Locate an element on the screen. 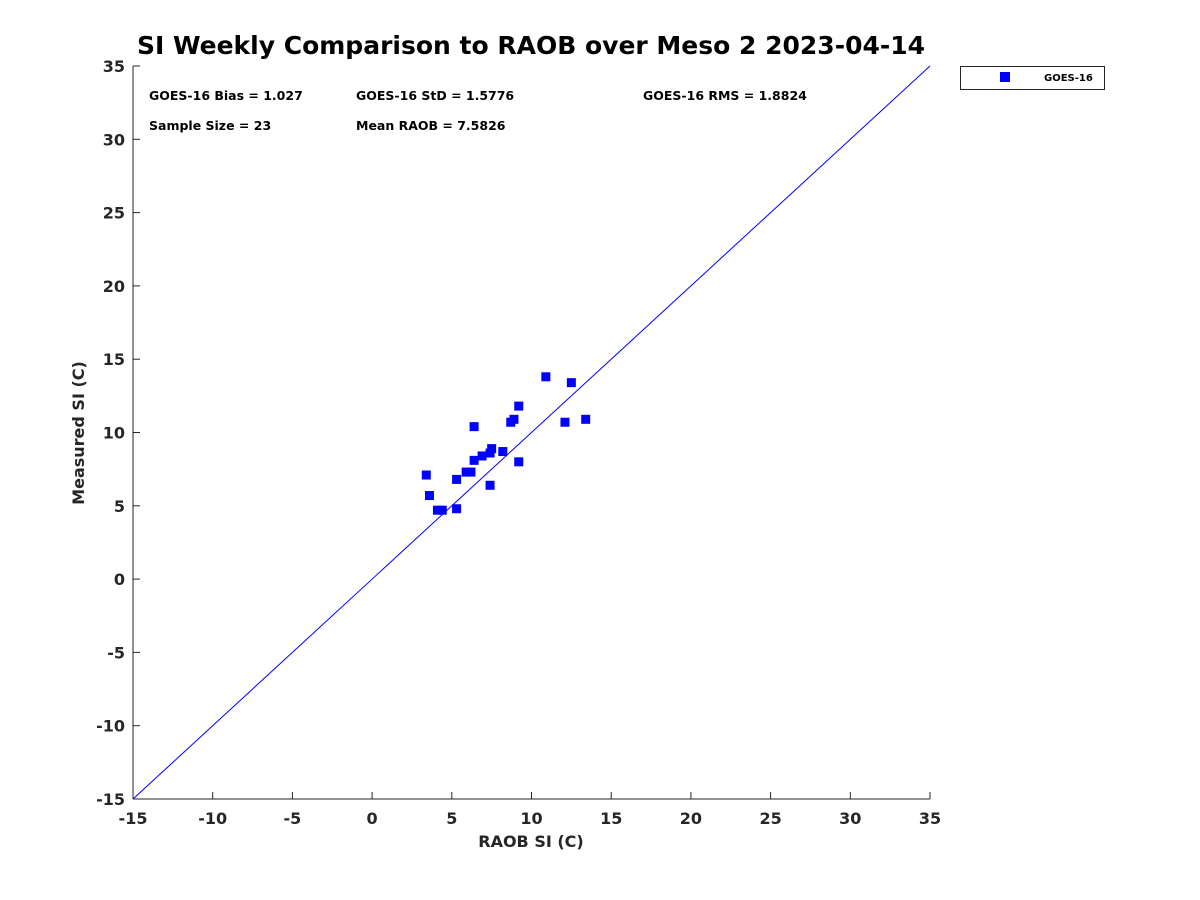  y-tick-label: -10 is located at coordinates (110, 726).